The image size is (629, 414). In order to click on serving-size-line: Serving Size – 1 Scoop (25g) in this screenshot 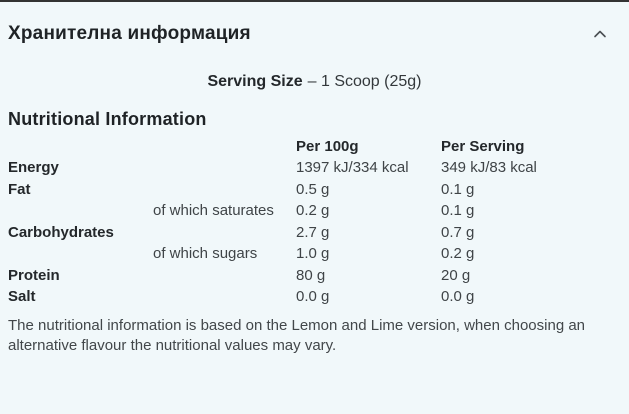, I will do `click(314, 82)`.